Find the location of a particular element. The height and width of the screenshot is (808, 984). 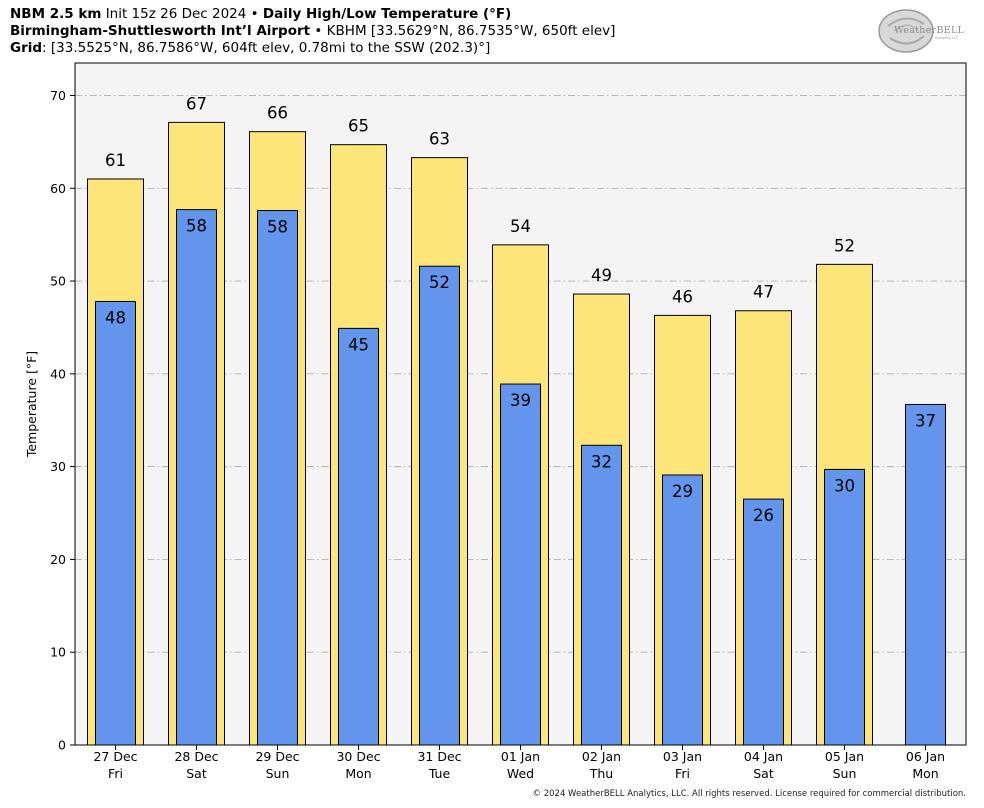

x-tick-date-label: 28 Dec is located at coordinates (196, 756).